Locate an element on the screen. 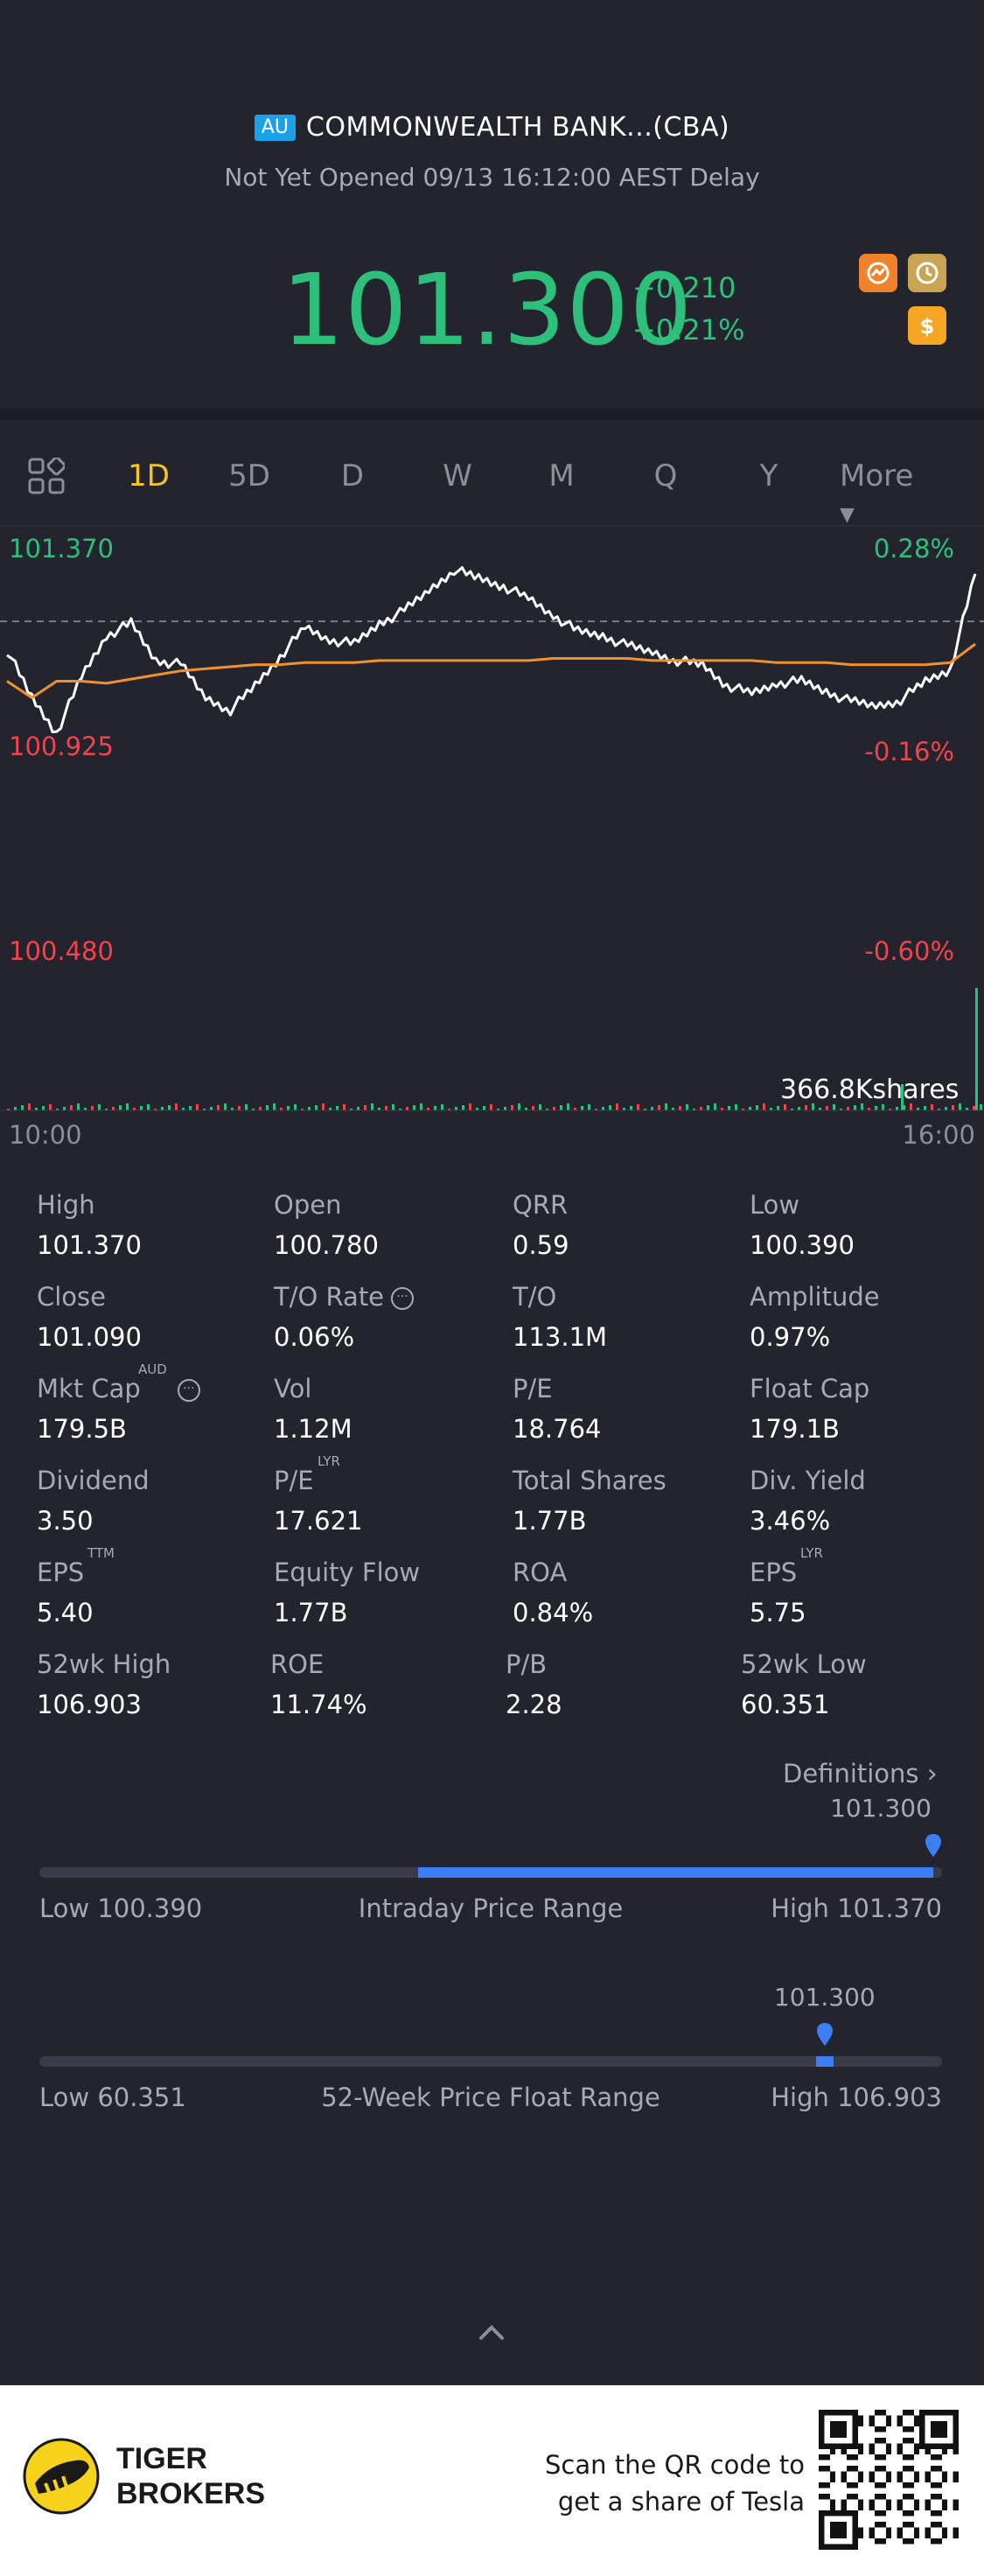  chevron-up-icon is located at coordinates (491, 2332).